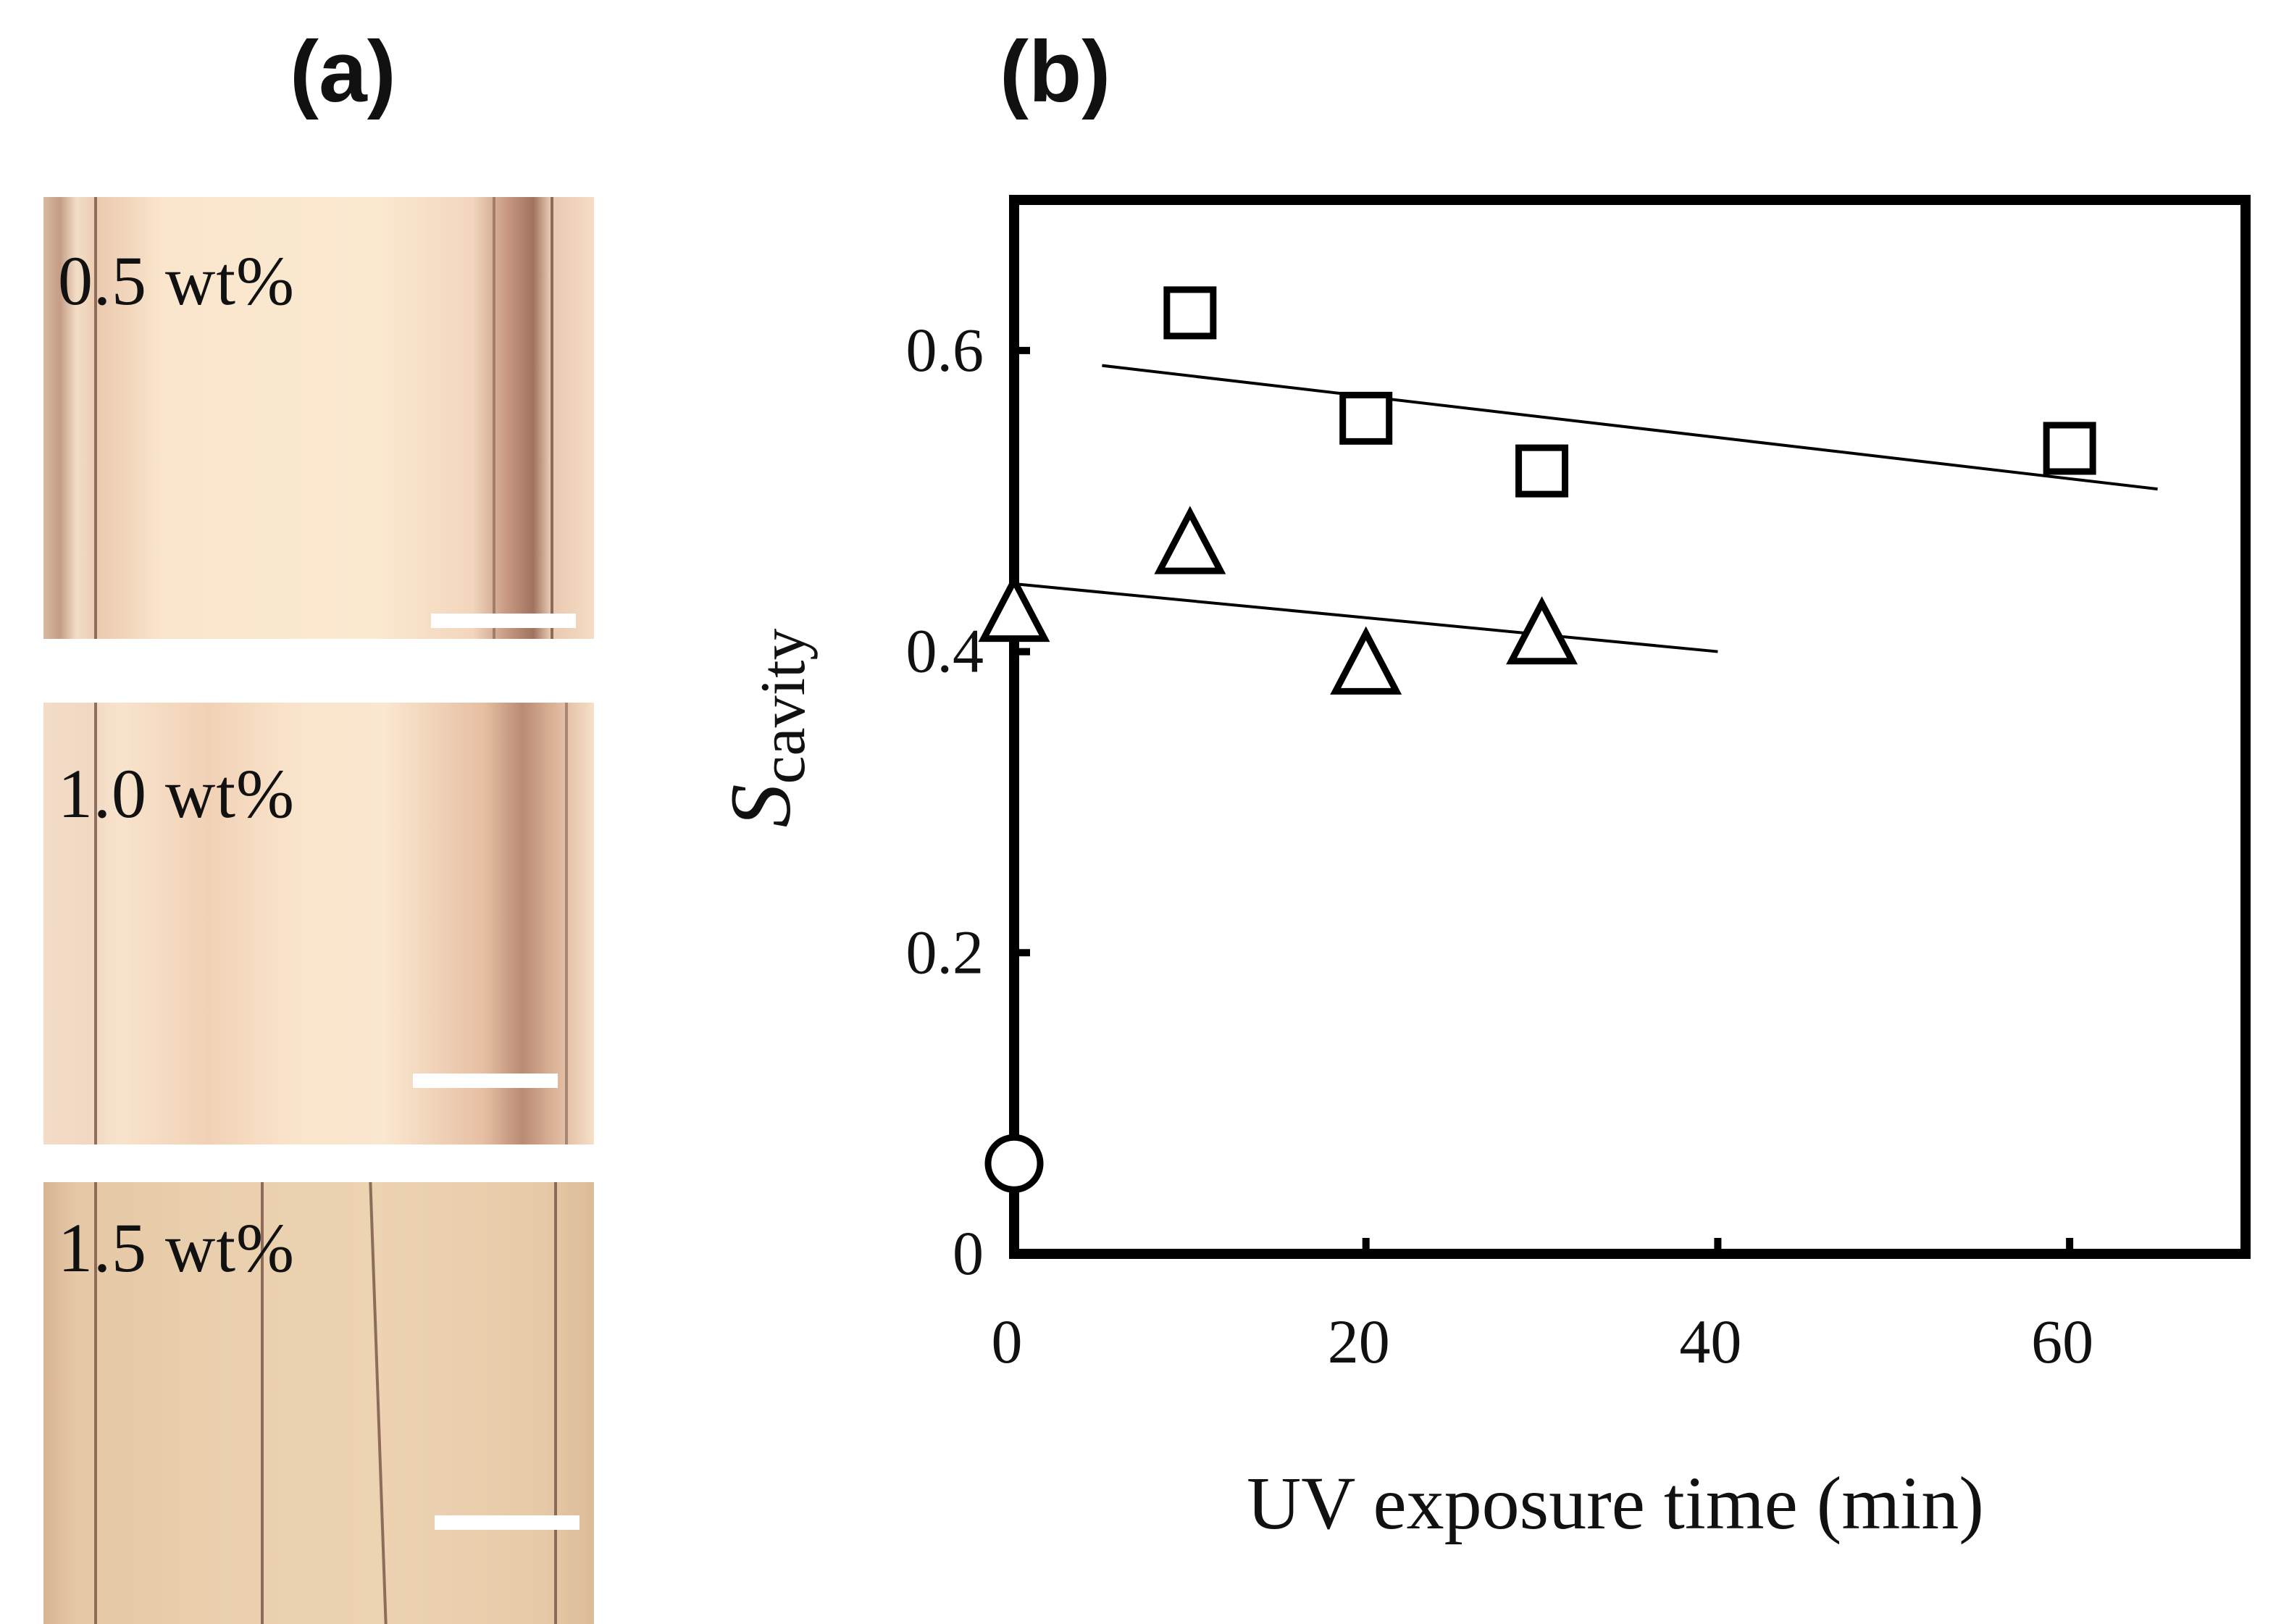 This screenshot has width=2289, height=1624. I want to click on fit-line-square, so click(1630, 427).